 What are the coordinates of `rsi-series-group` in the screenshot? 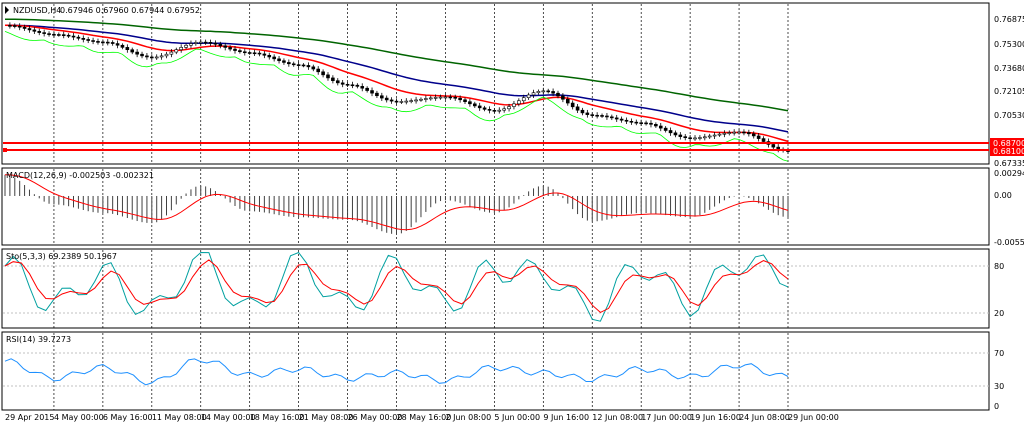 It's located at (396, 372).